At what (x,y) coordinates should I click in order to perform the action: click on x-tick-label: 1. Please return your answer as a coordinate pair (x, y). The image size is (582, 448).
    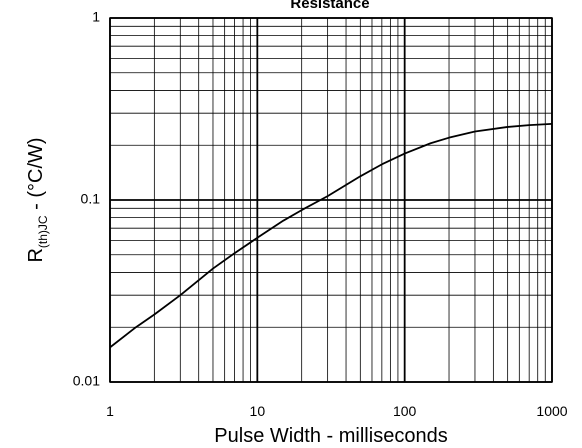
    Looking at the image, I should click on (110, 411).